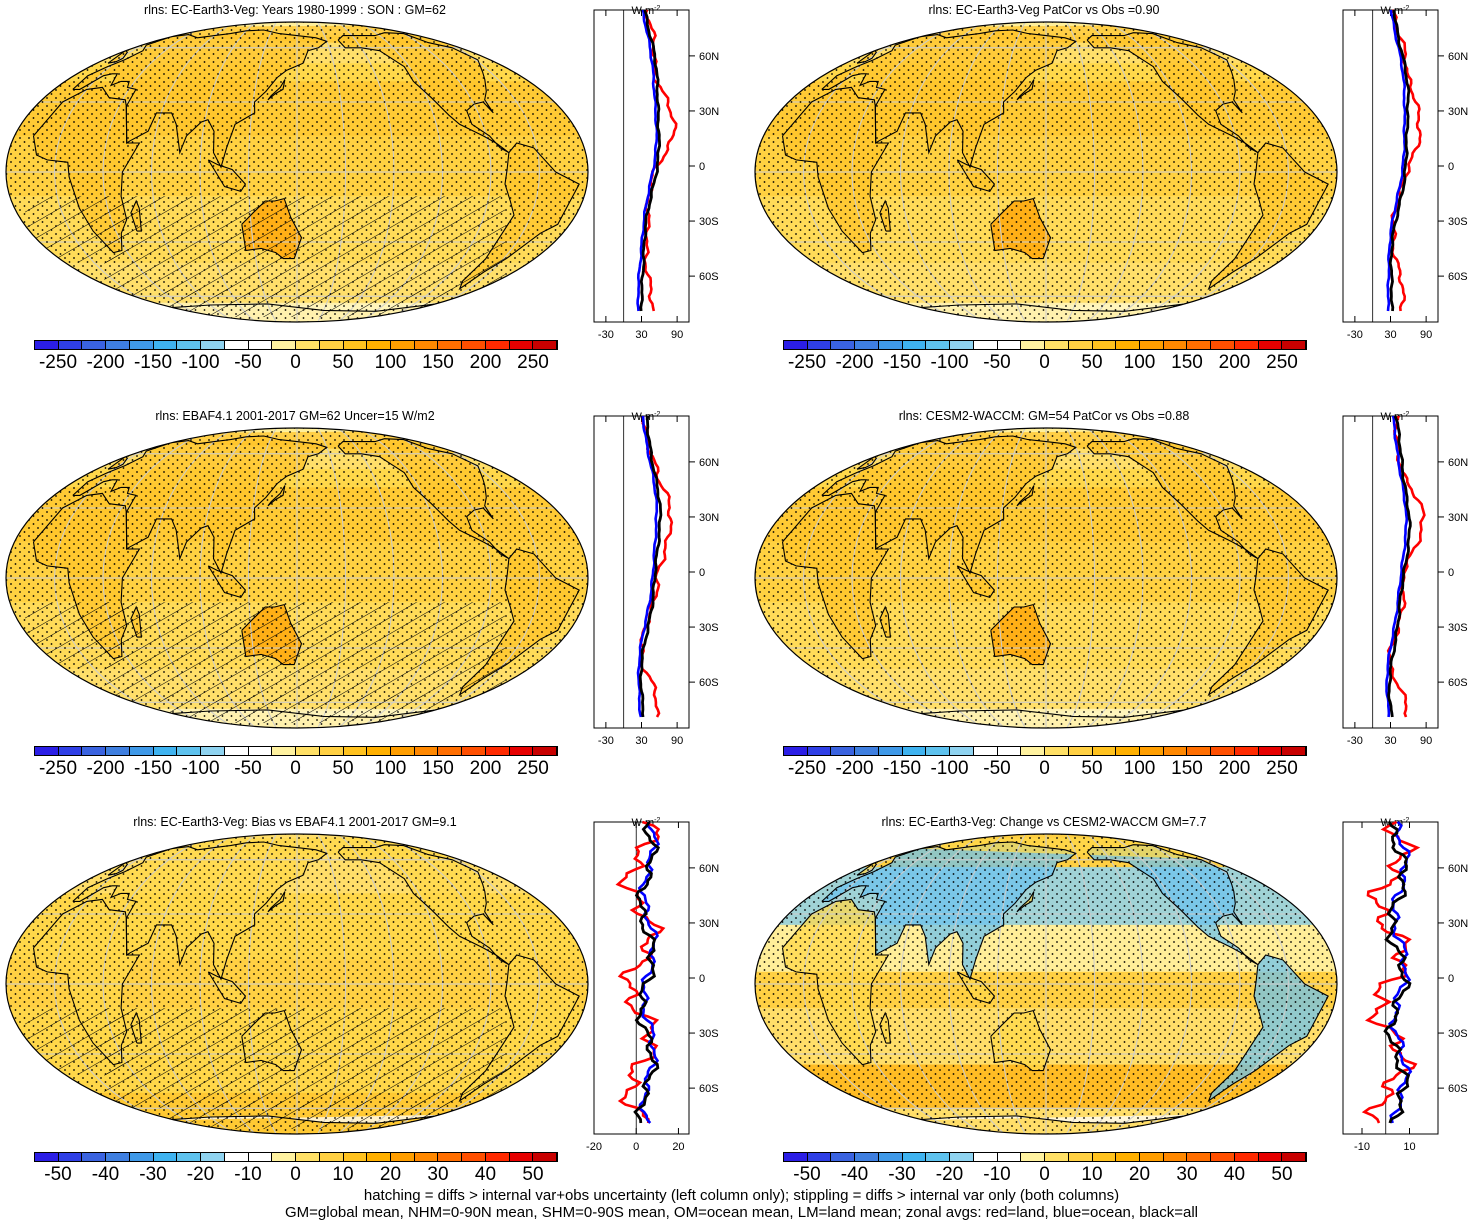 This screenshot has height=1221, width=1483. Describe the element at coordinates (807, 1174) in the screenshot. I see `colorbar-label: -50` at that location.